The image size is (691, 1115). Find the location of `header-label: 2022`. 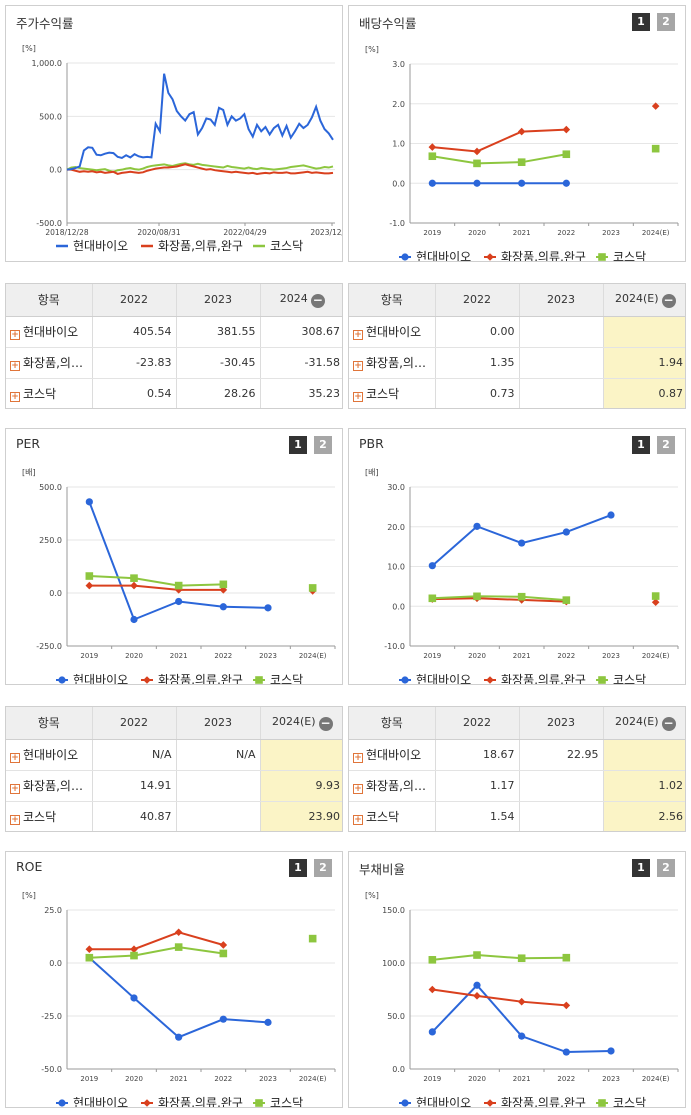

header-label: 2022 is located at coordinates (477, 723).